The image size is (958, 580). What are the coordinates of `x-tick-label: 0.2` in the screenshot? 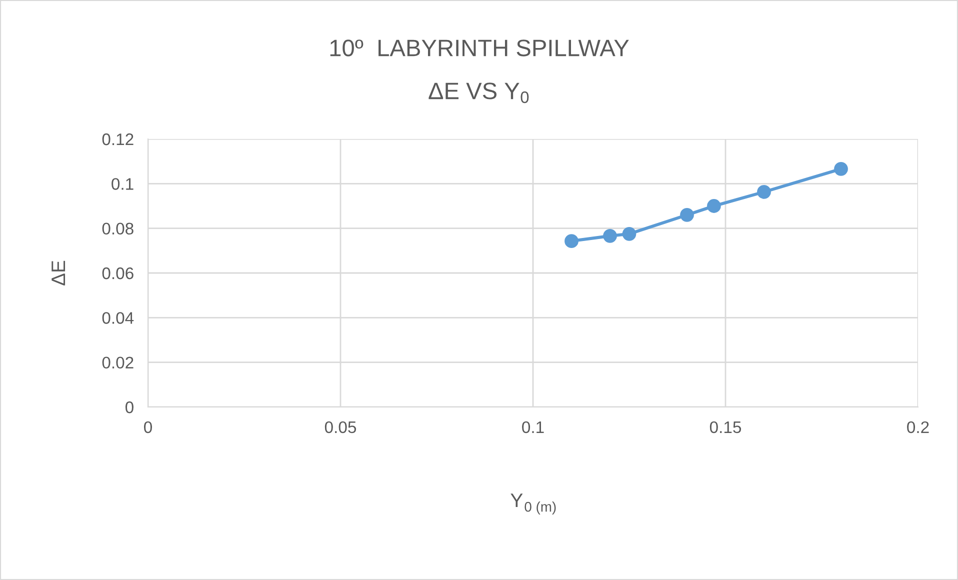 It's located at (918, 427).